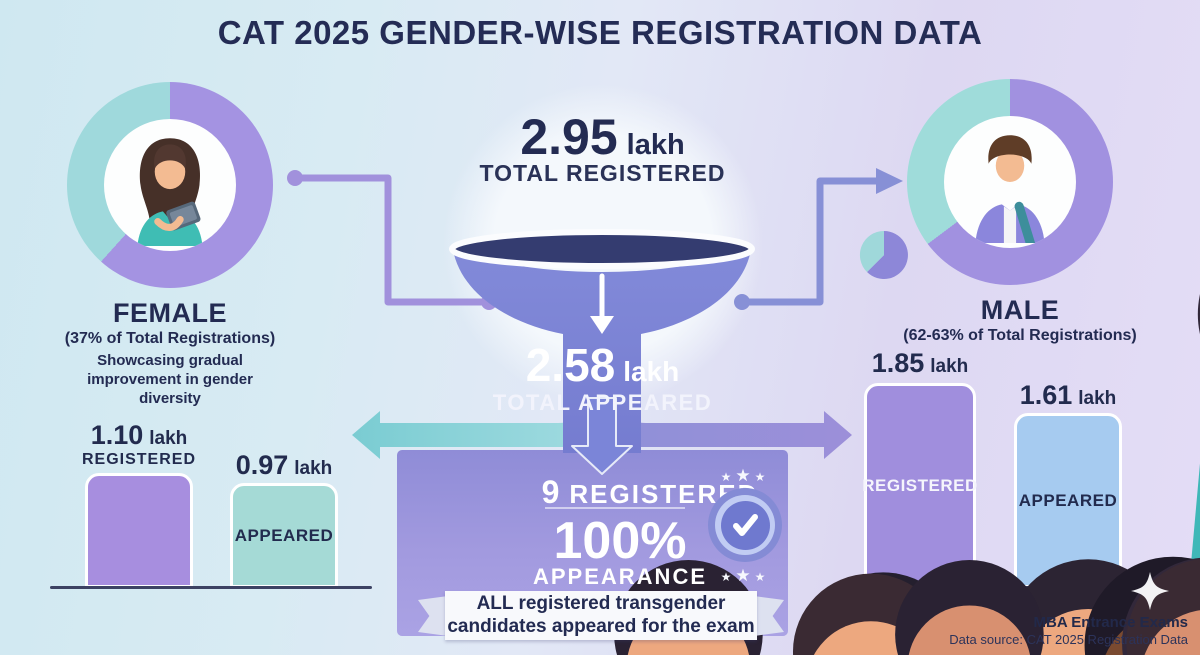 This screenshot has width=1200, height=655. Describe the element at coordinates (601, 626) in the screenshot. I see `ribbon-line2: candidates appeared for the exam` at that location.